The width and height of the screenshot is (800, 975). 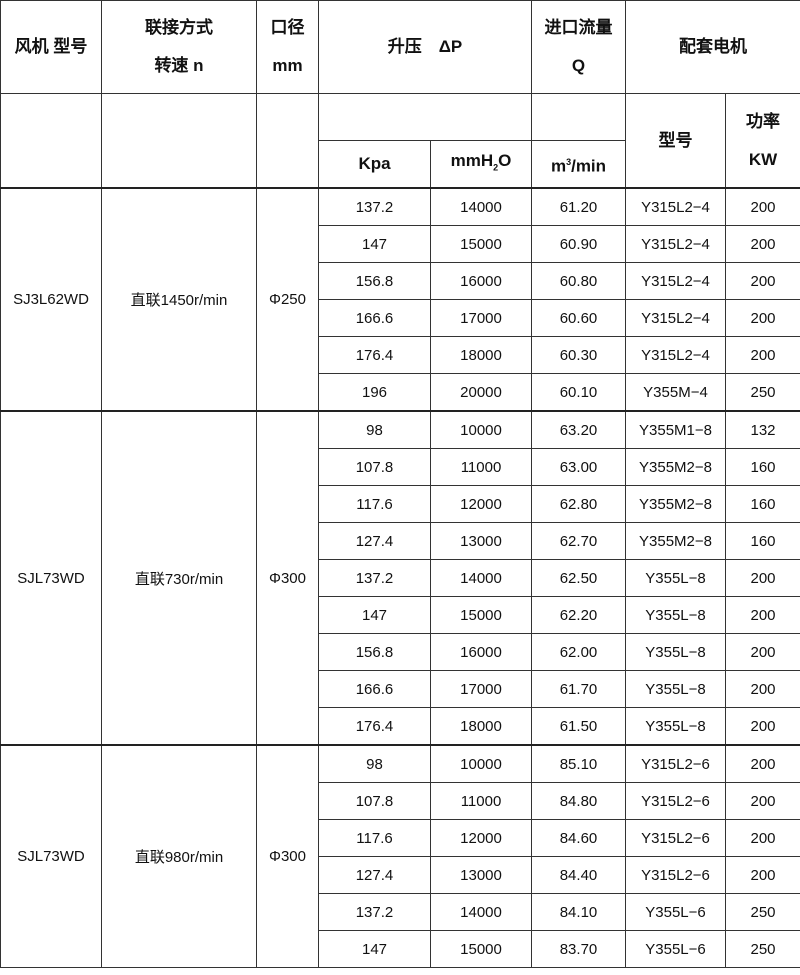 I want to click on cell-flow: 60.60, so click(x=578, y=318).